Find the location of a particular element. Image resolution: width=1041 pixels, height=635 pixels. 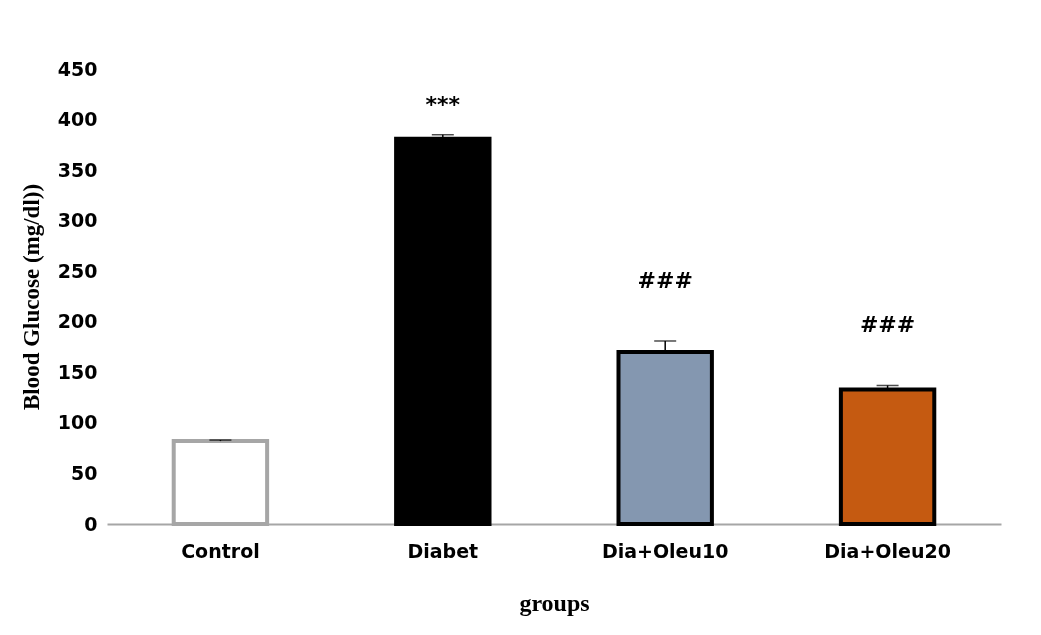

x-tick-label: Control is located at coordinates (220, 550).